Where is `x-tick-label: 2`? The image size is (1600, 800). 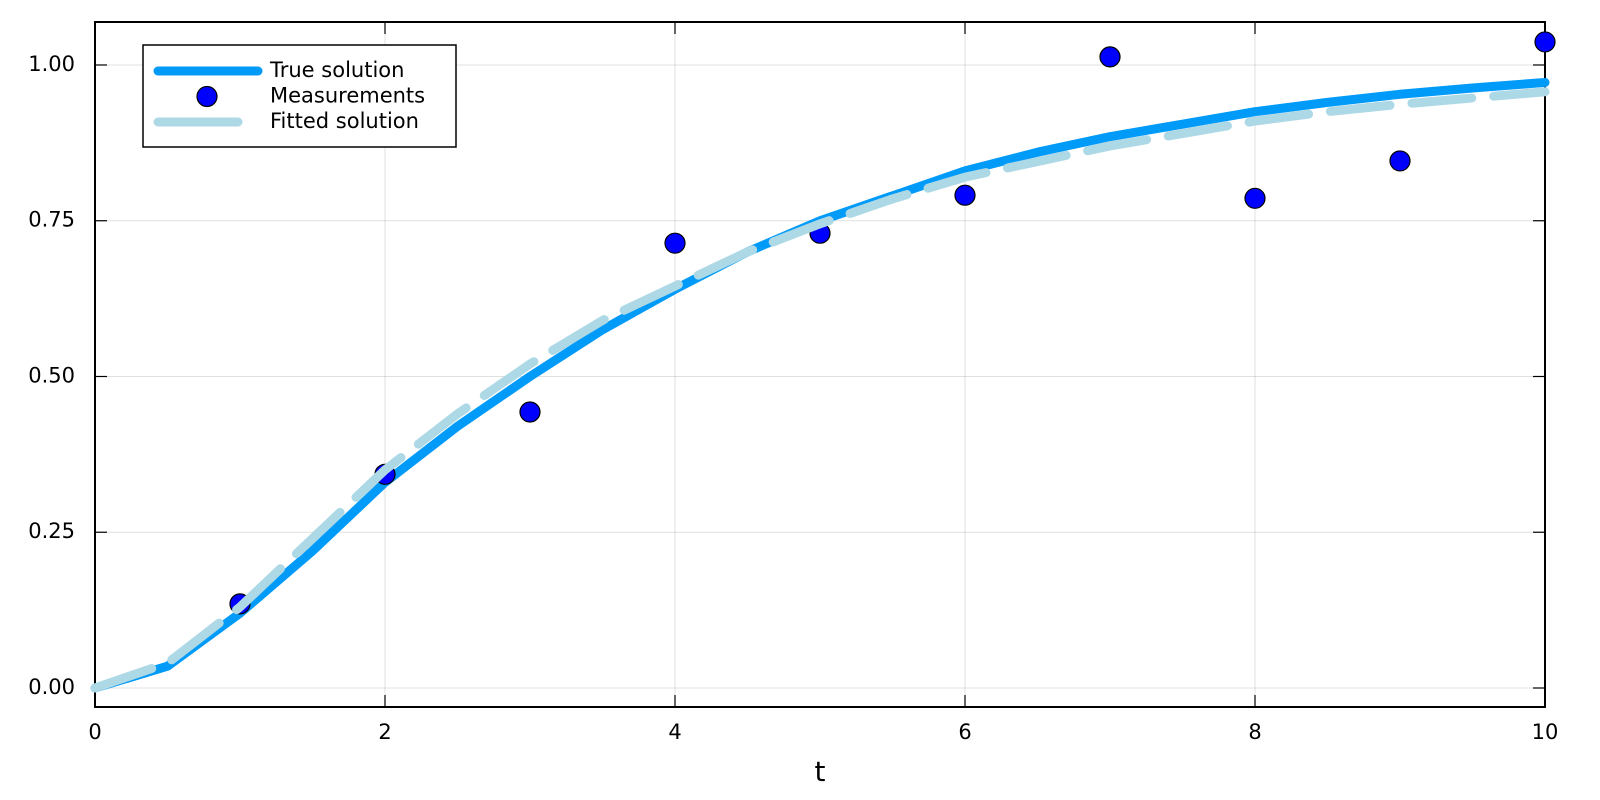 x-tick-label: 2 is located at coordinates (384, 732).